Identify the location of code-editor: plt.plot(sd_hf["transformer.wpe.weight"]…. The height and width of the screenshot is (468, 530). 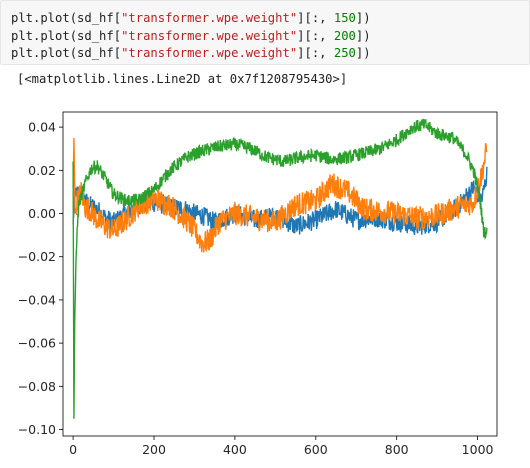
(191, 36).